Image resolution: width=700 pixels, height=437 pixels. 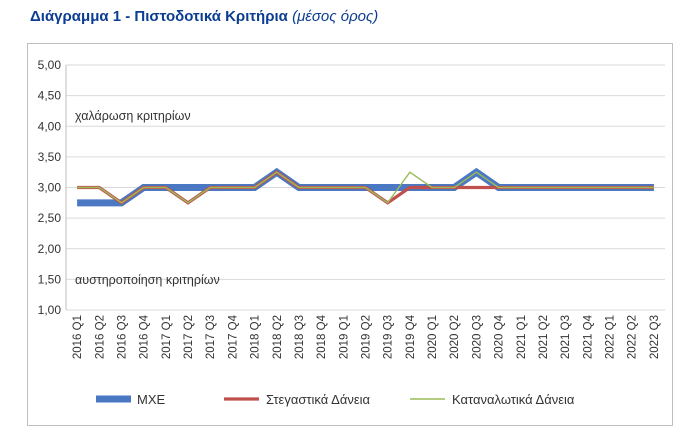 I want to click on y-tick-label: 4,50, so click(x=50, y=96).